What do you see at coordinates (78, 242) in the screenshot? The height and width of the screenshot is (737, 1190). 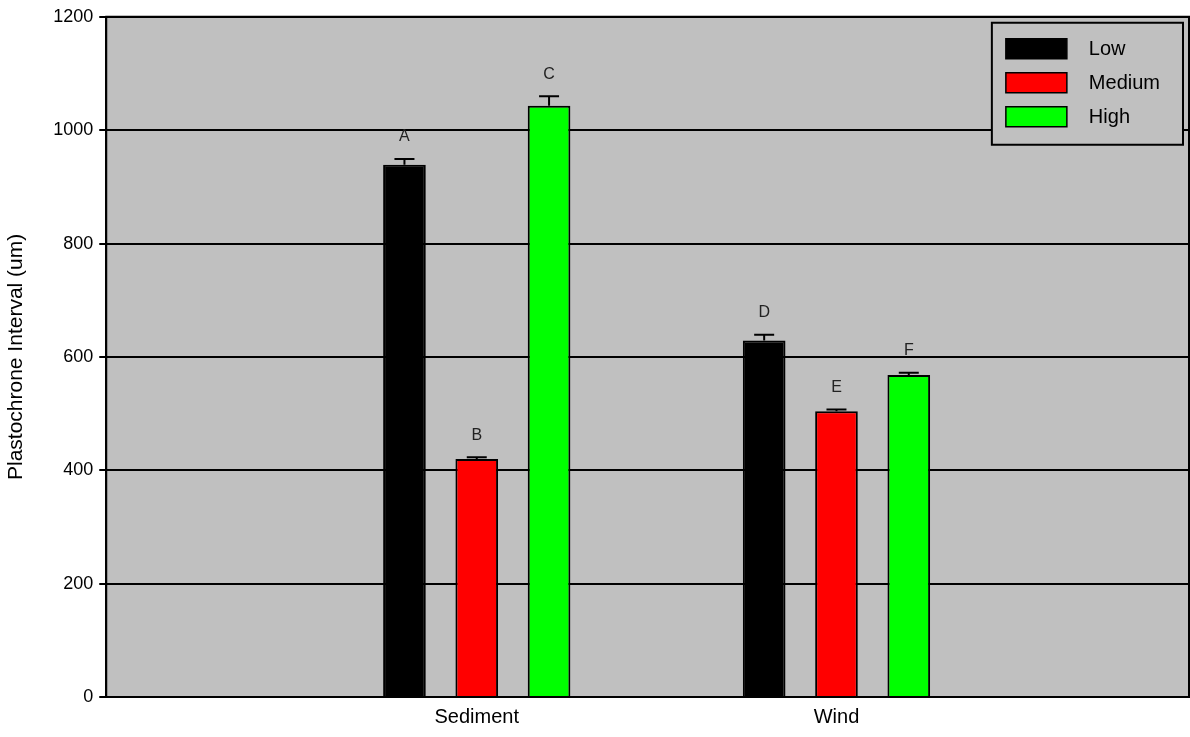 I see `y-tick-label: 800` at bounding box center [78, 242].